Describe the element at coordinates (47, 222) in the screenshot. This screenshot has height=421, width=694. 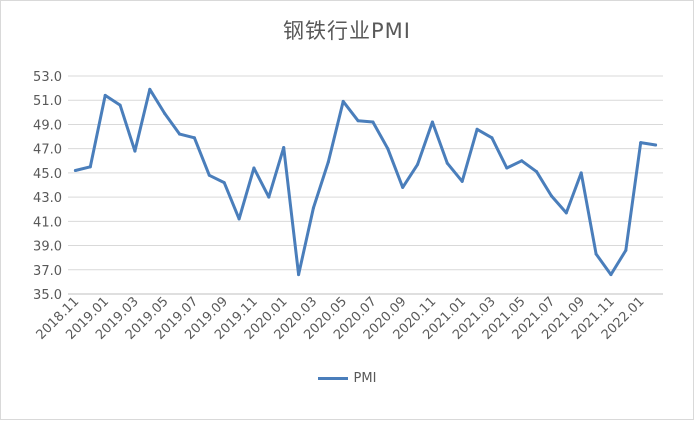
I see `y-tick-label: 41.0` at that location.